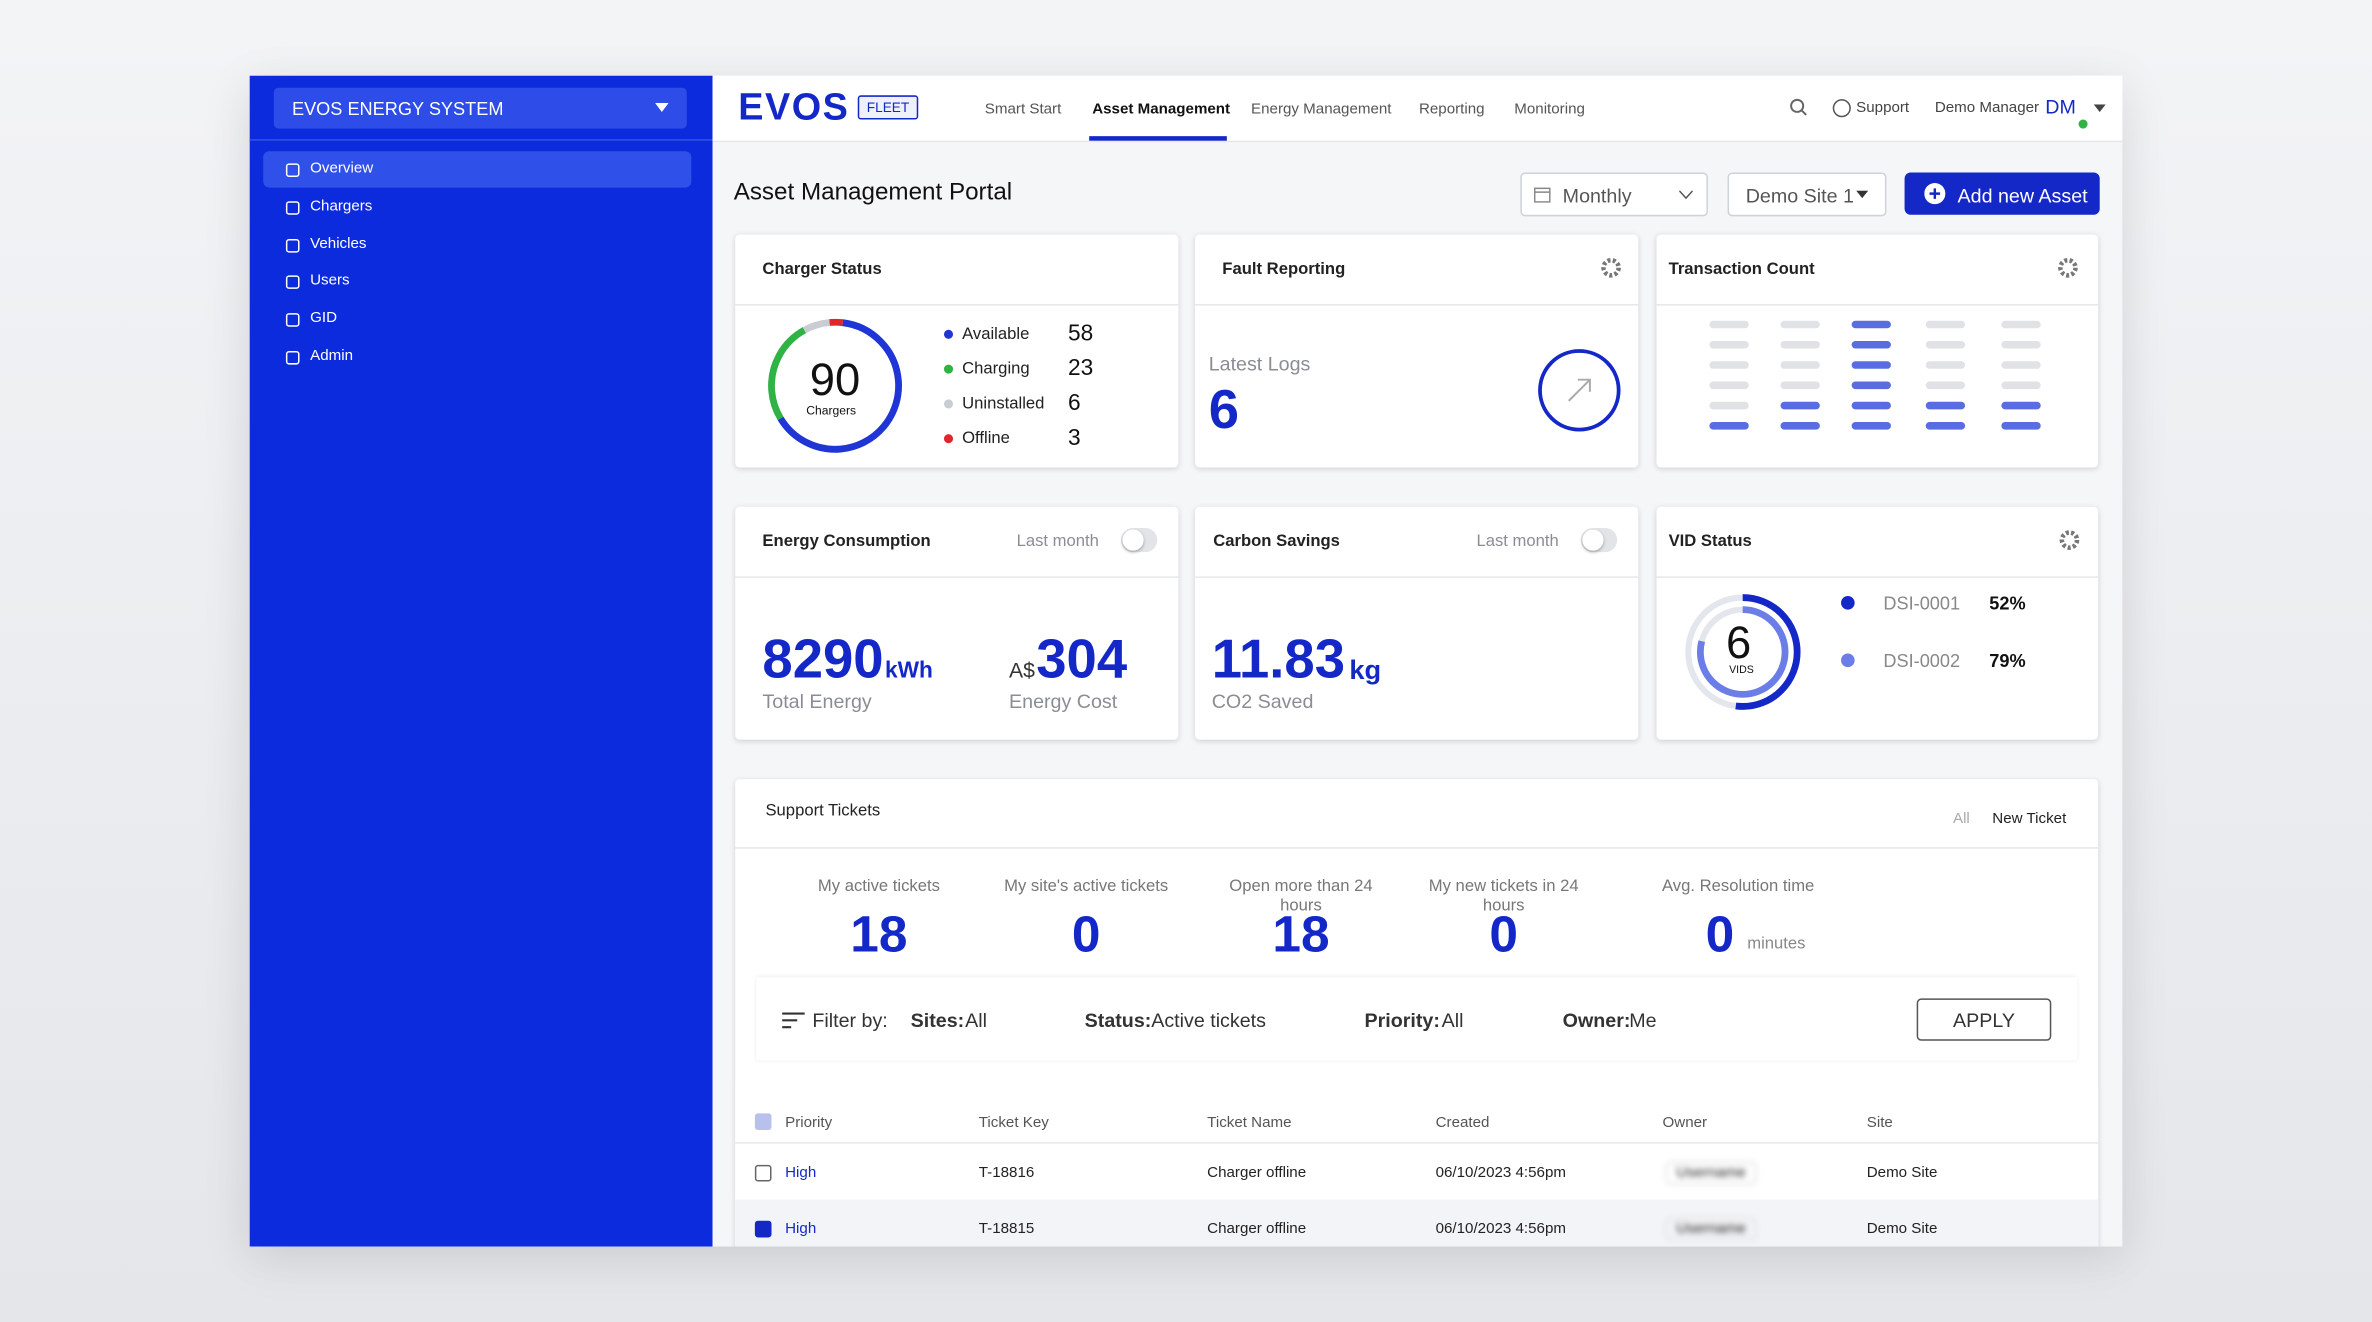 This screenshot has height=1322, width=2372. Describe the element at coordinates (1063, 701) in the screenshot. I see `cost-label: Energy Cost` at that location.